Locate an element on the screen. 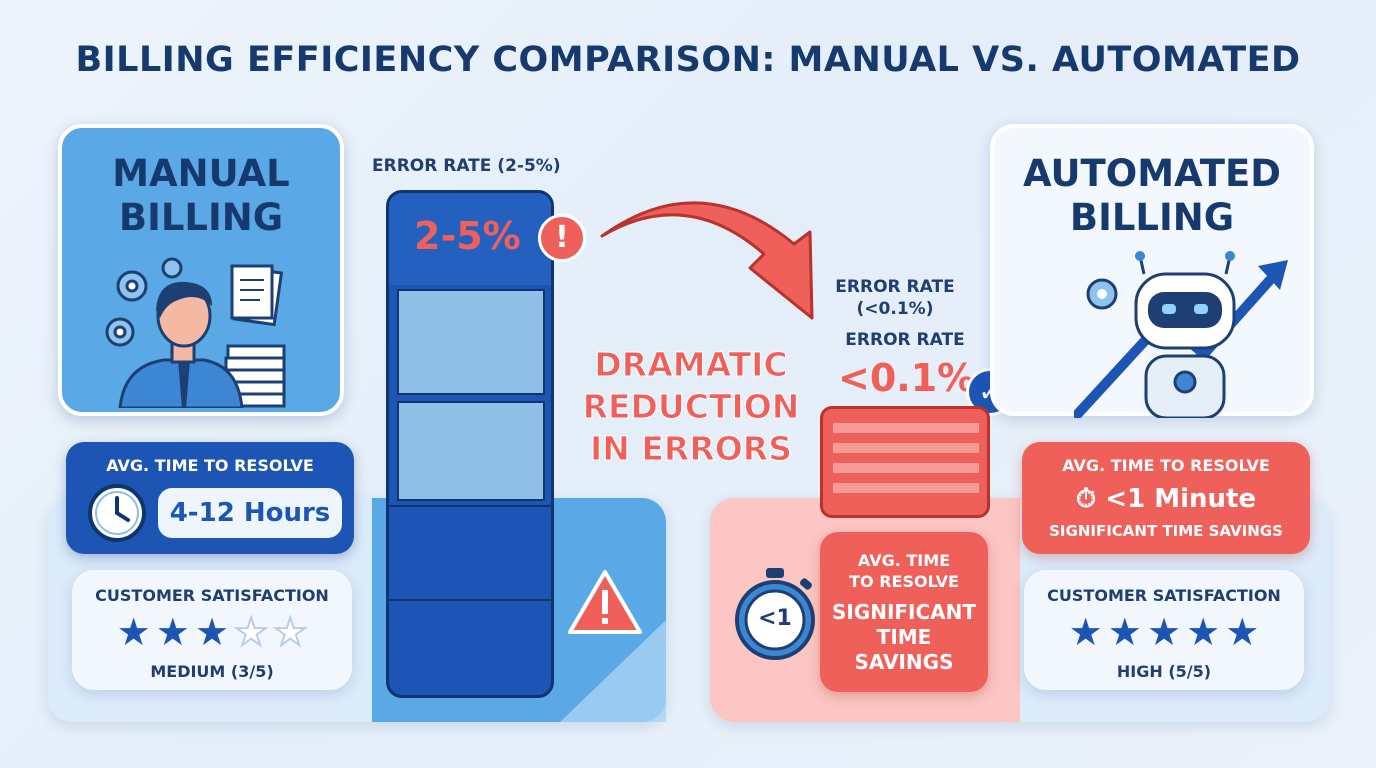  automated-inner-time-label: AVG. TIME TO RESOLVE is located at coordinates (904, 571).